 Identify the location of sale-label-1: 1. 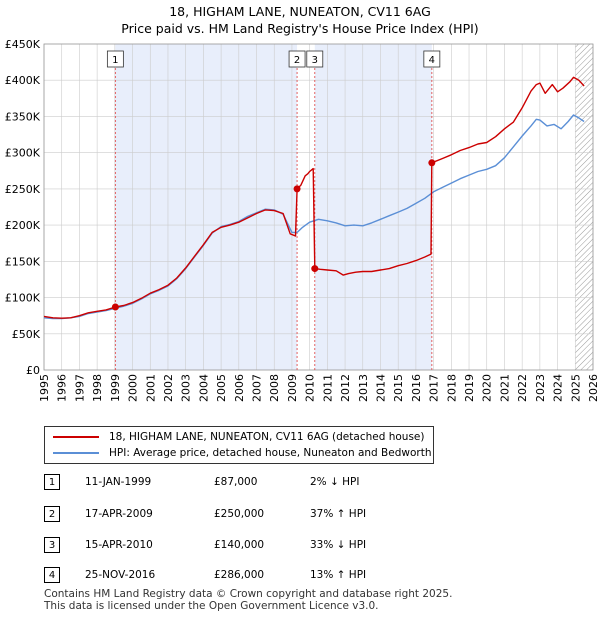
(115, 60).